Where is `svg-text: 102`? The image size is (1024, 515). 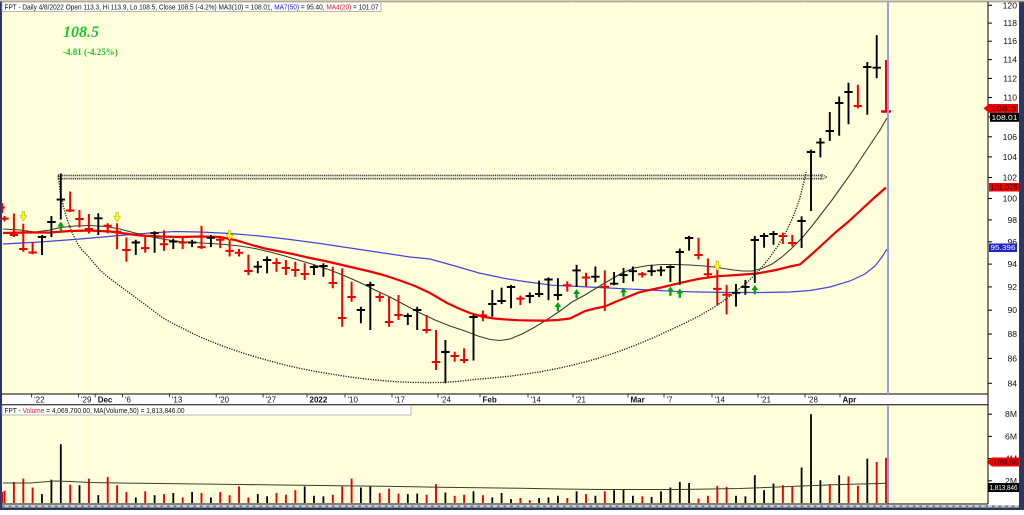
svg-text: 102 is located at coordinates (1010, 178).